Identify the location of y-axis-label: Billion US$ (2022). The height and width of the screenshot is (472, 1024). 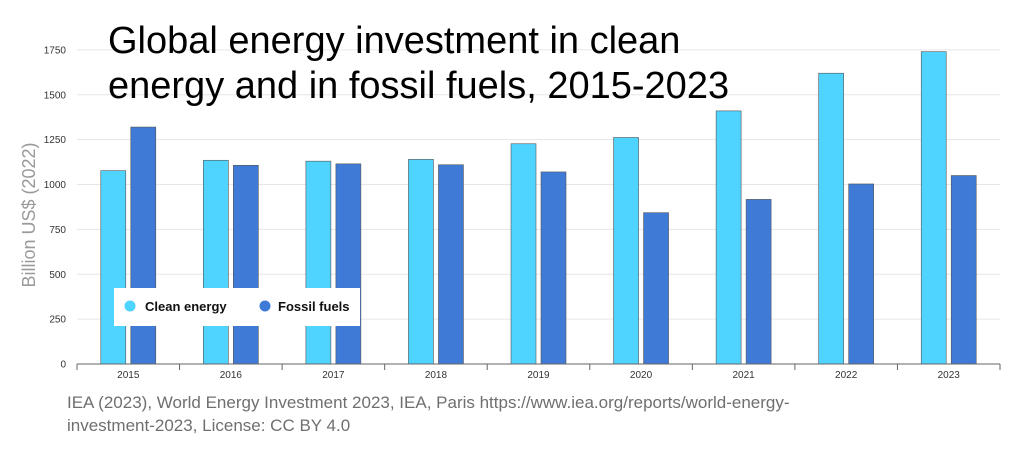
(29, 214).